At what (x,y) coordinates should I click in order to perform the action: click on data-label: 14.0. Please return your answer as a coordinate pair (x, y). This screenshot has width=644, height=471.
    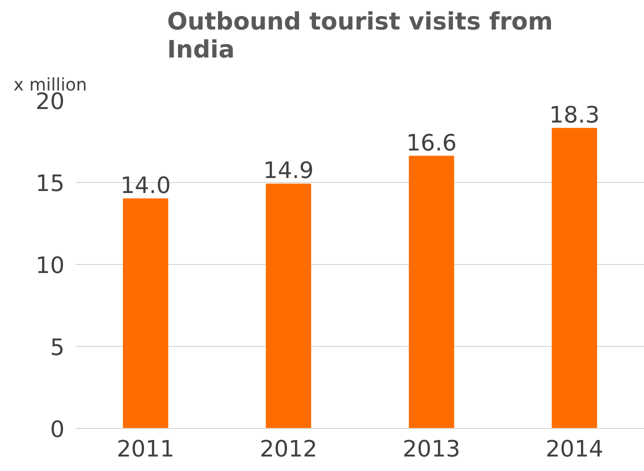
    Looking at the image, I should click on (145, 185).